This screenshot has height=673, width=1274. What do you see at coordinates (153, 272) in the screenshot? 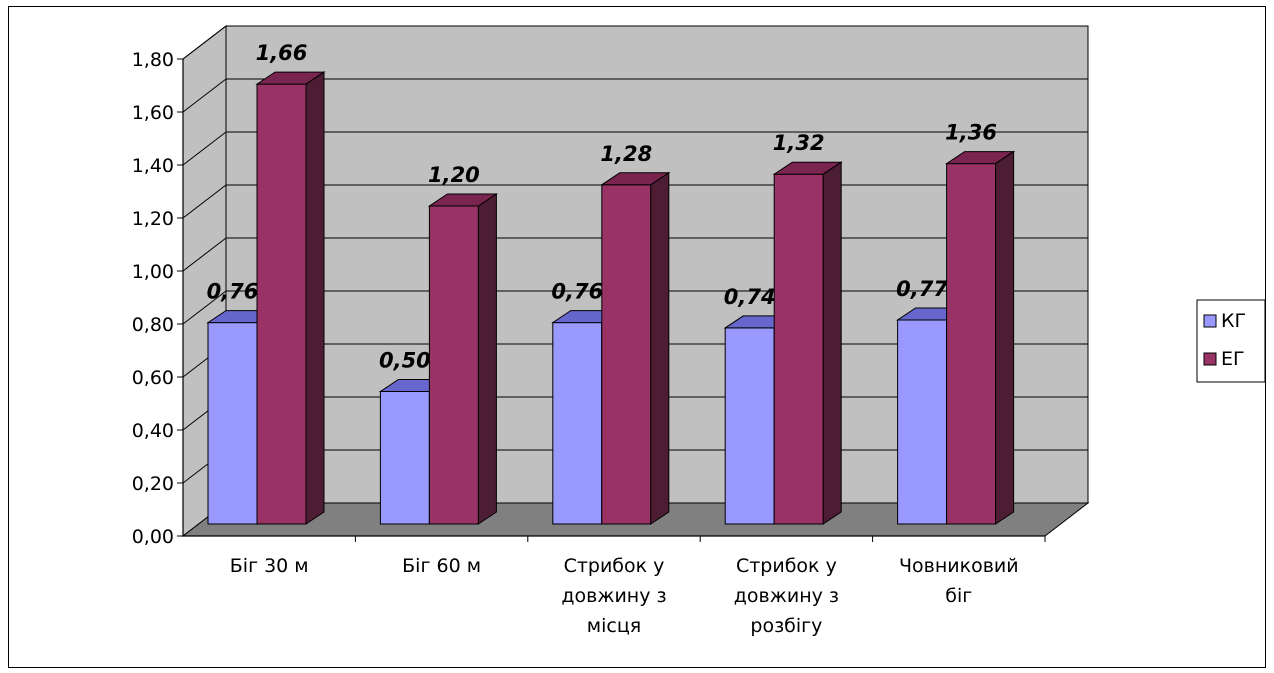
I see `y-tick-label: 1,00` at bounding box center [153, 272].